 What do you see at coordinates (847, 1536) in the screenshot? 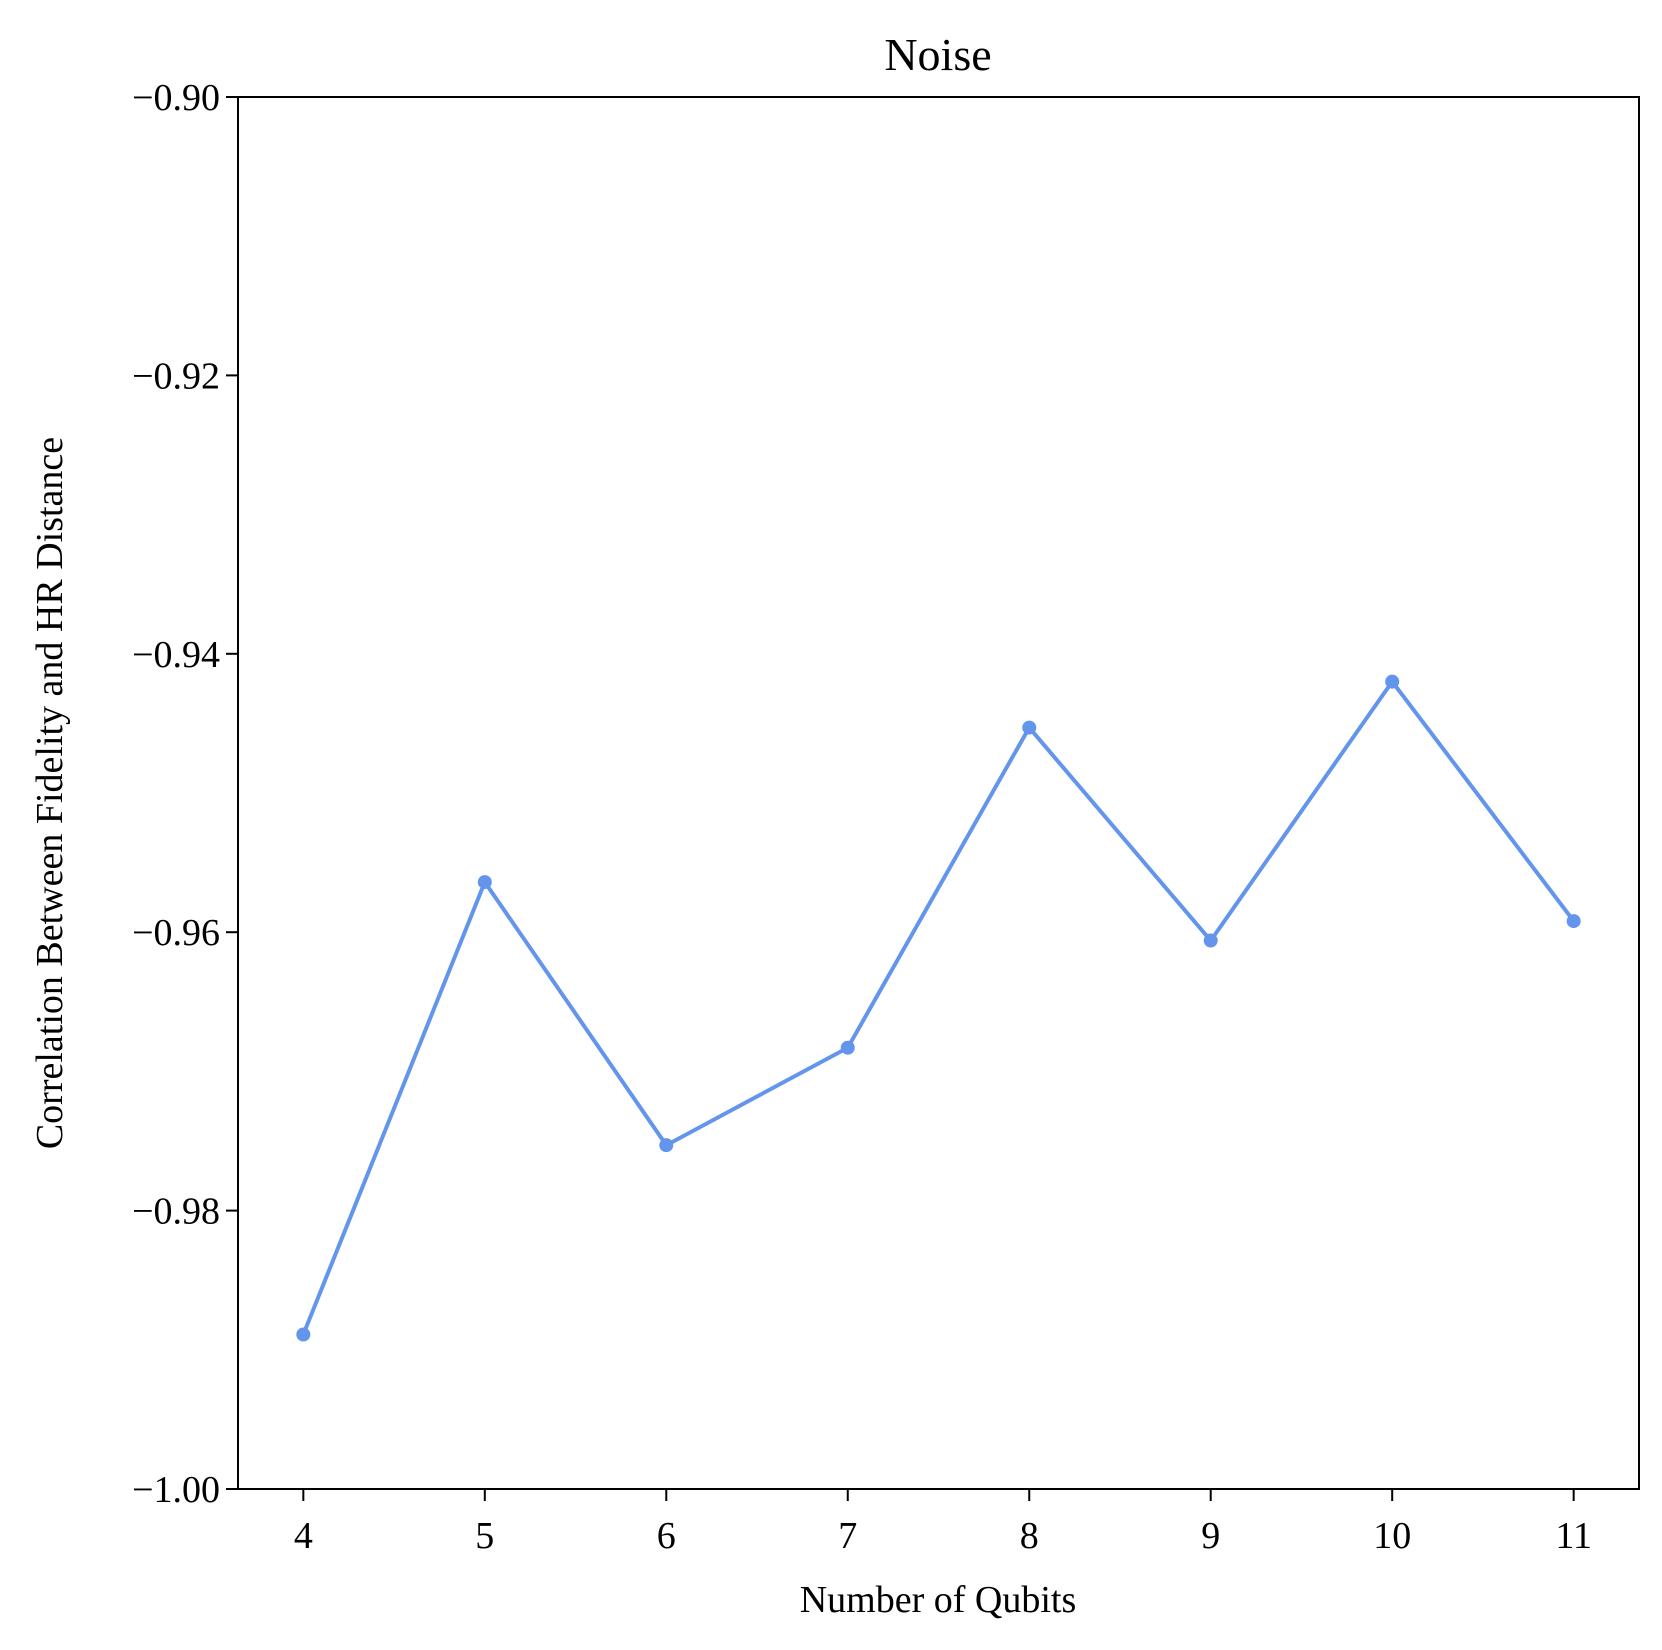
I see `x-tick-label: 7` at bounding box center [847, 1536].